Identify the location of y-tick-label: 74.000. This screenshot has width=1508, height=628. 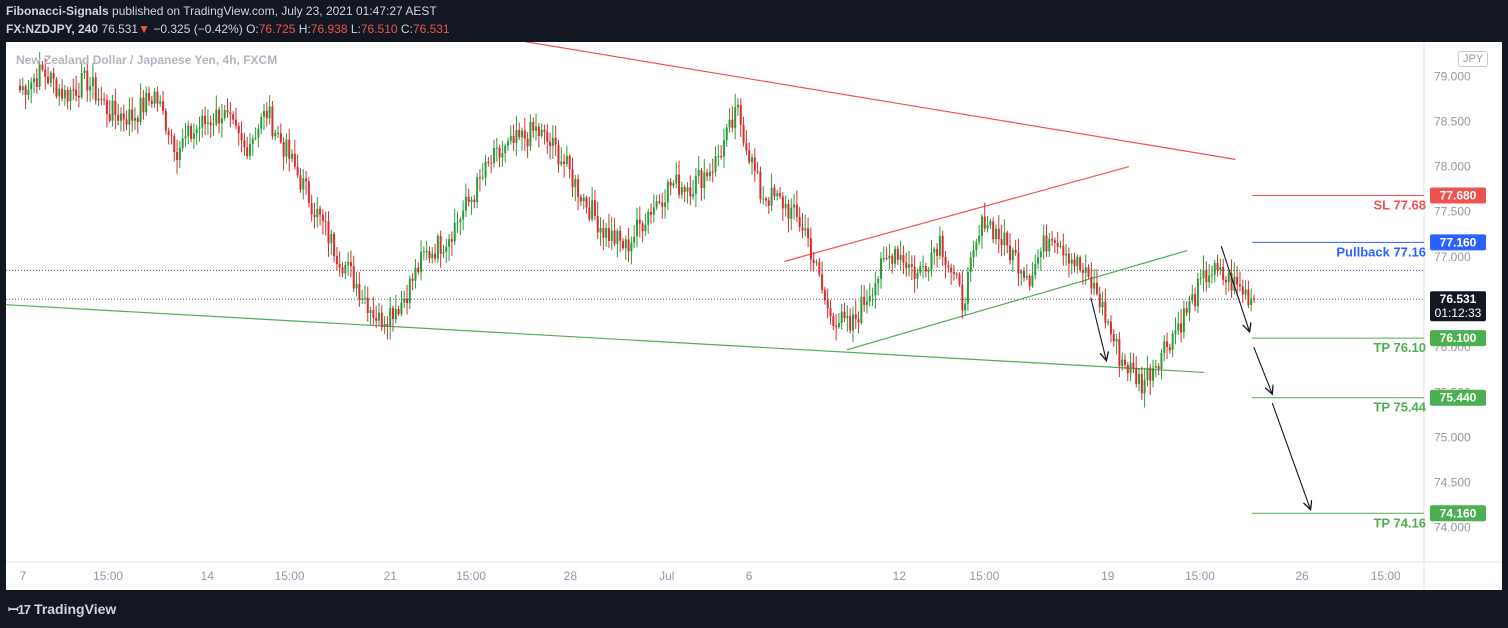
(1452, 528).